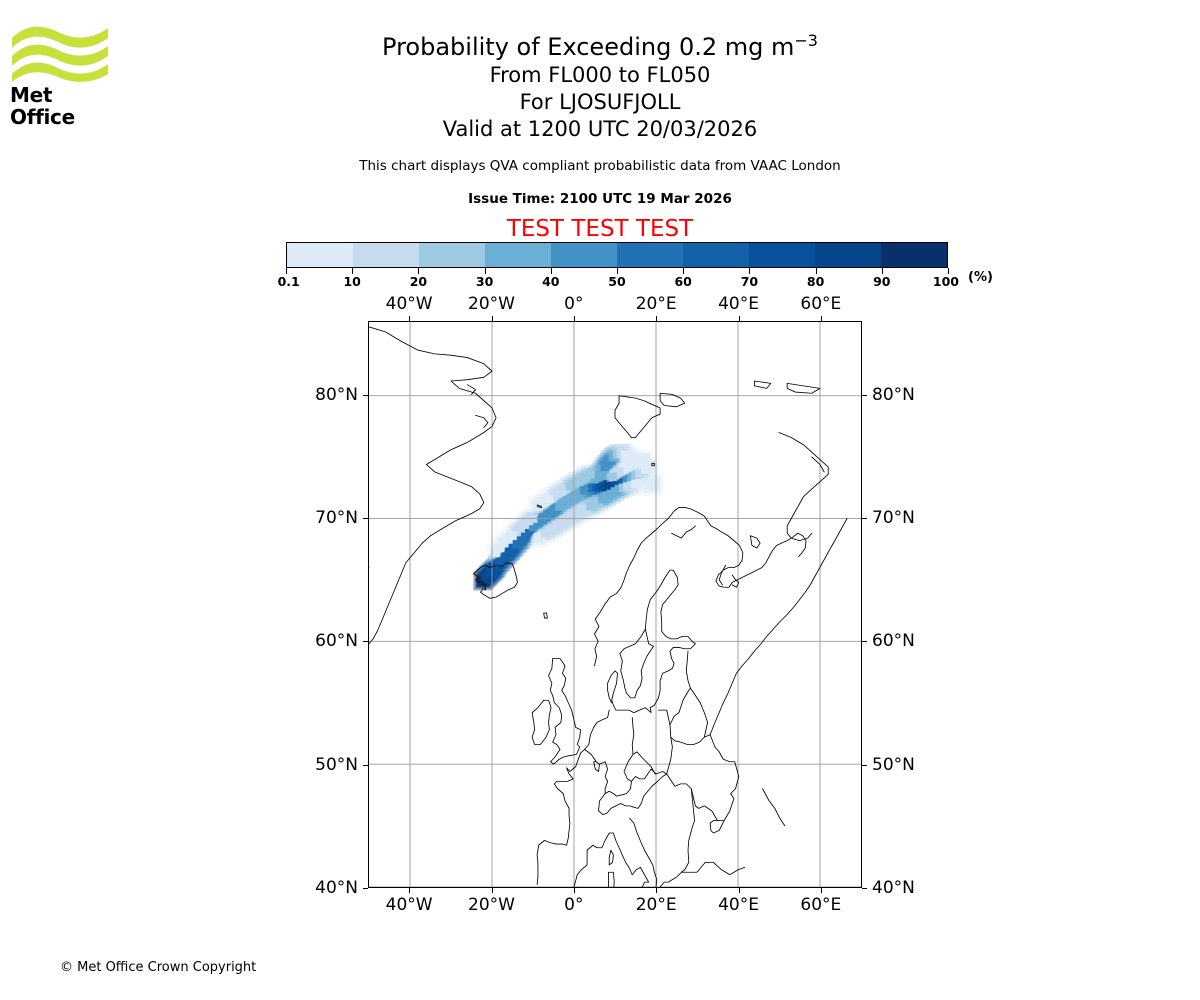 The width and height of the screenshot is (1200, 1000). What do you see at coordinates (600, 44) in the screenshot?
I see `page-title: Probability of Exceeding 0.2 mg m−3` at bounding box center [600, 44].